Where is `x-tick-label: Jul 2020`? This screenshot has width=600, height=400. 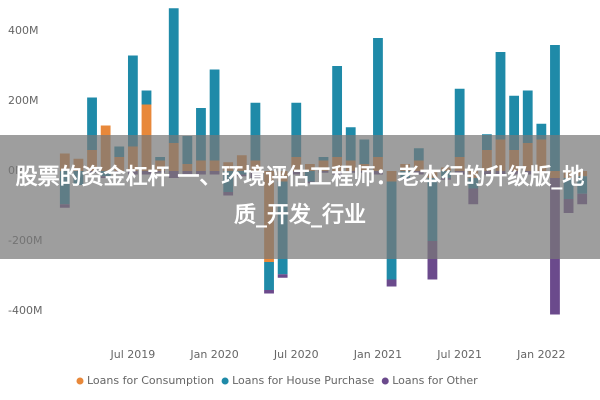 x-tick-label: Jul 2020 is located at coordinates (296, 354).